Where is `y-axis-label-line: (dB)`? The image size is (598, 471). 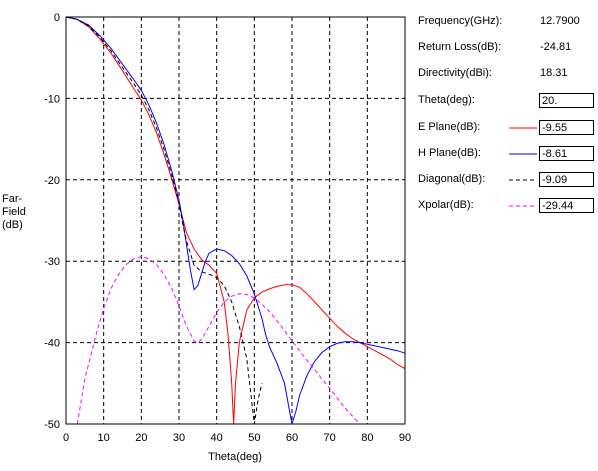
y-axis-label-line: (dB) is located at coordinates (12, 225).